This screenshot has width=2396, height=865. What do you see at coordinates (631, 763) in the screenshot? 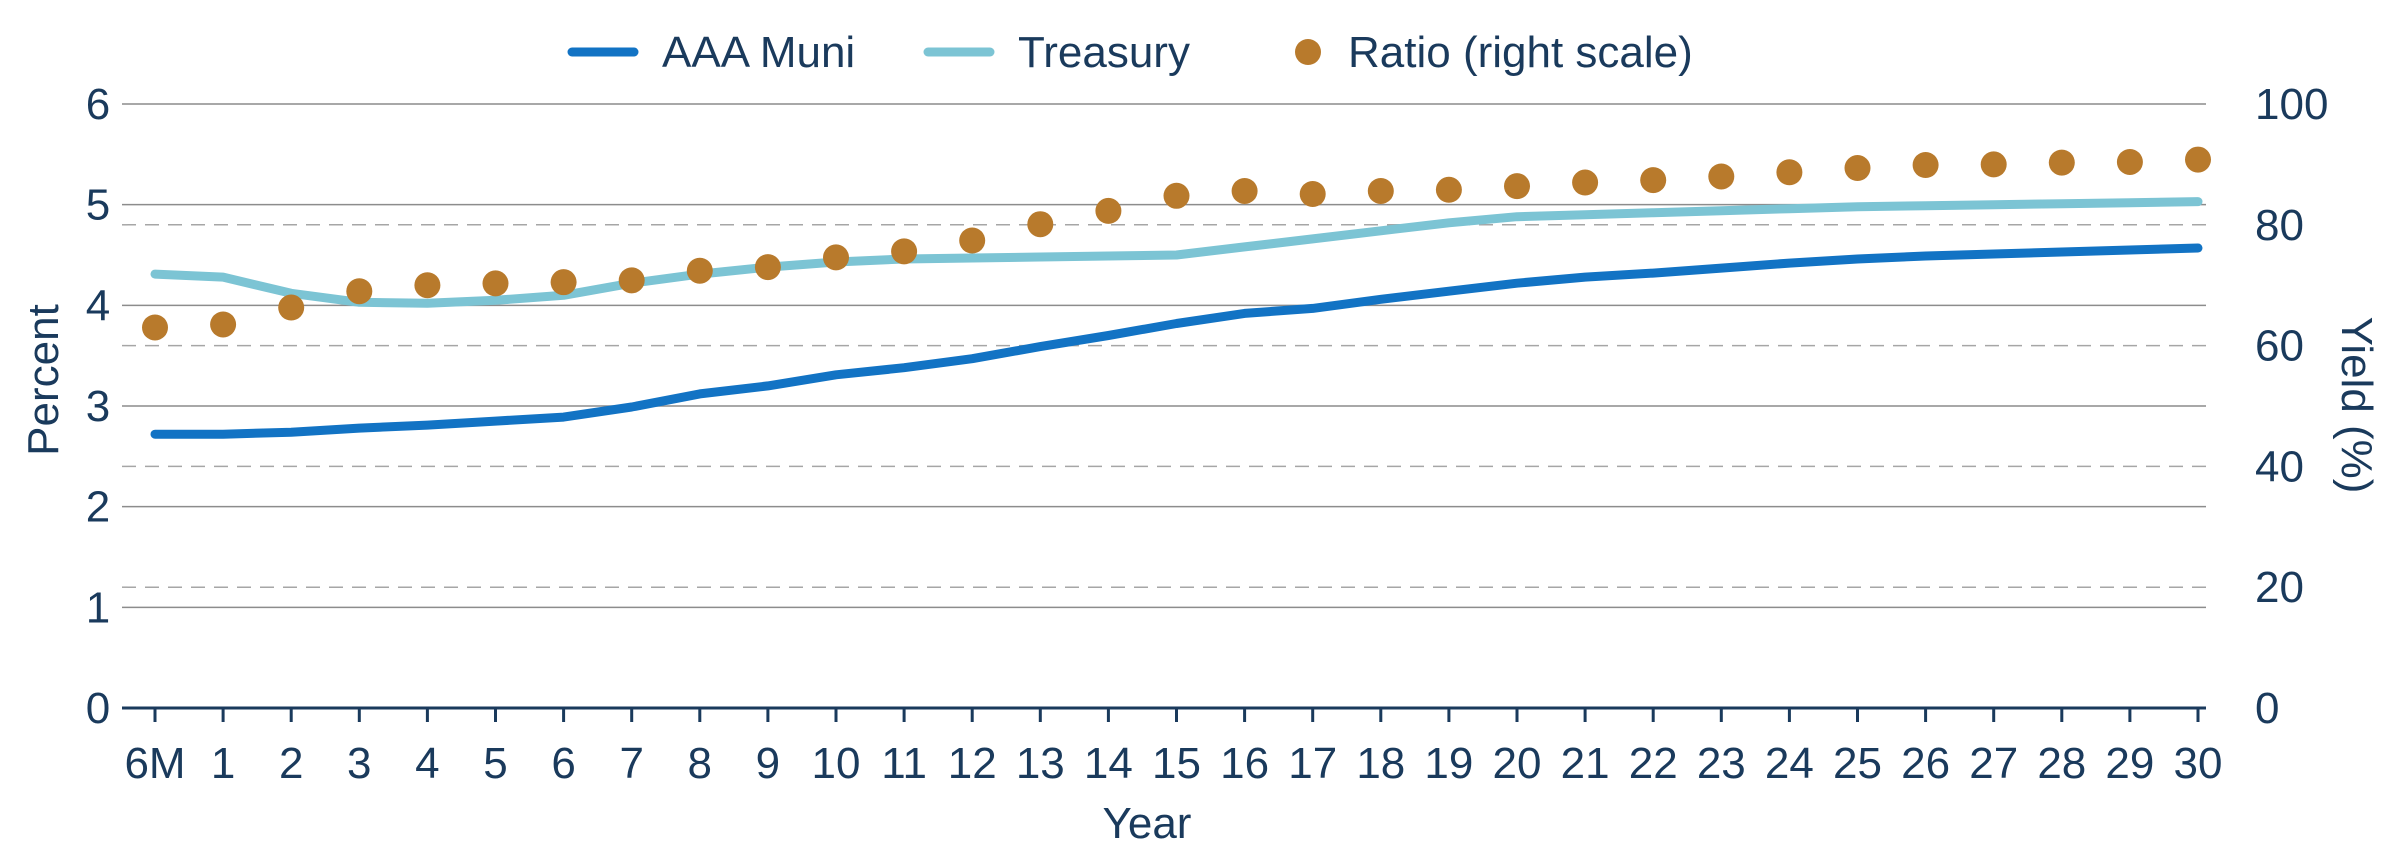
I see `x-tick-label: 7` at bounding box center [631, 763].